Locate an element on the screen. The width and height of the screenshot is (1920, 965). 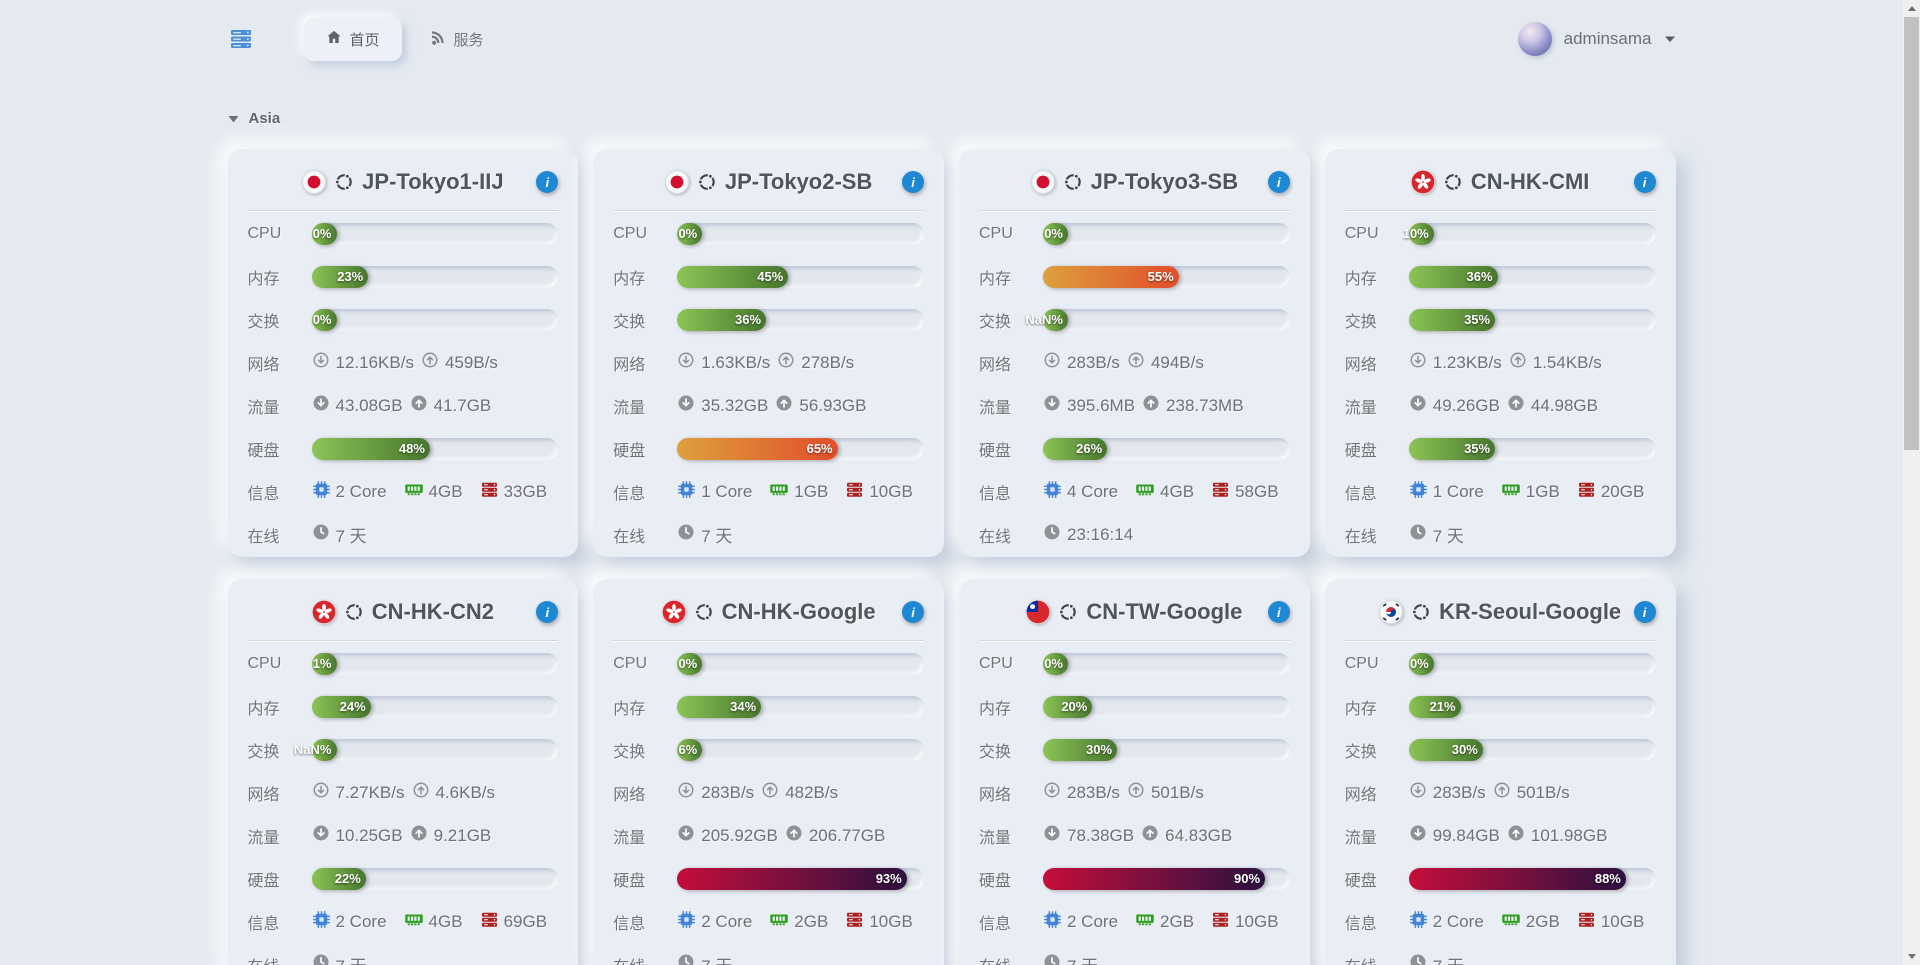
server-name: CN-HK-CMI is located at coordinates (1530, 181).